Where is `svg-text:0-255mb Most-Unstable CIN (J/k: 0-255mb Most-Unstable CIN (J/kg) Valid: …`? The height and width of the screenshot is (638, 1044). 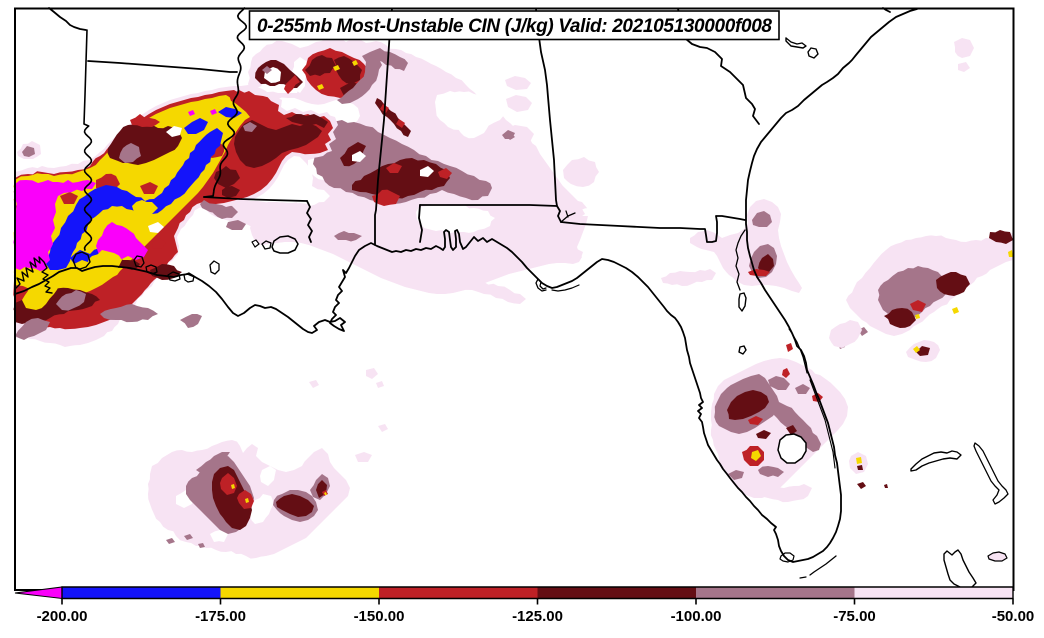
svg-text:0-255mb Most-Unstable CIN (J/k: 0-255mb Most-Unstable CIN (J/kg) Valid: … is located at coordinates (514, 26).